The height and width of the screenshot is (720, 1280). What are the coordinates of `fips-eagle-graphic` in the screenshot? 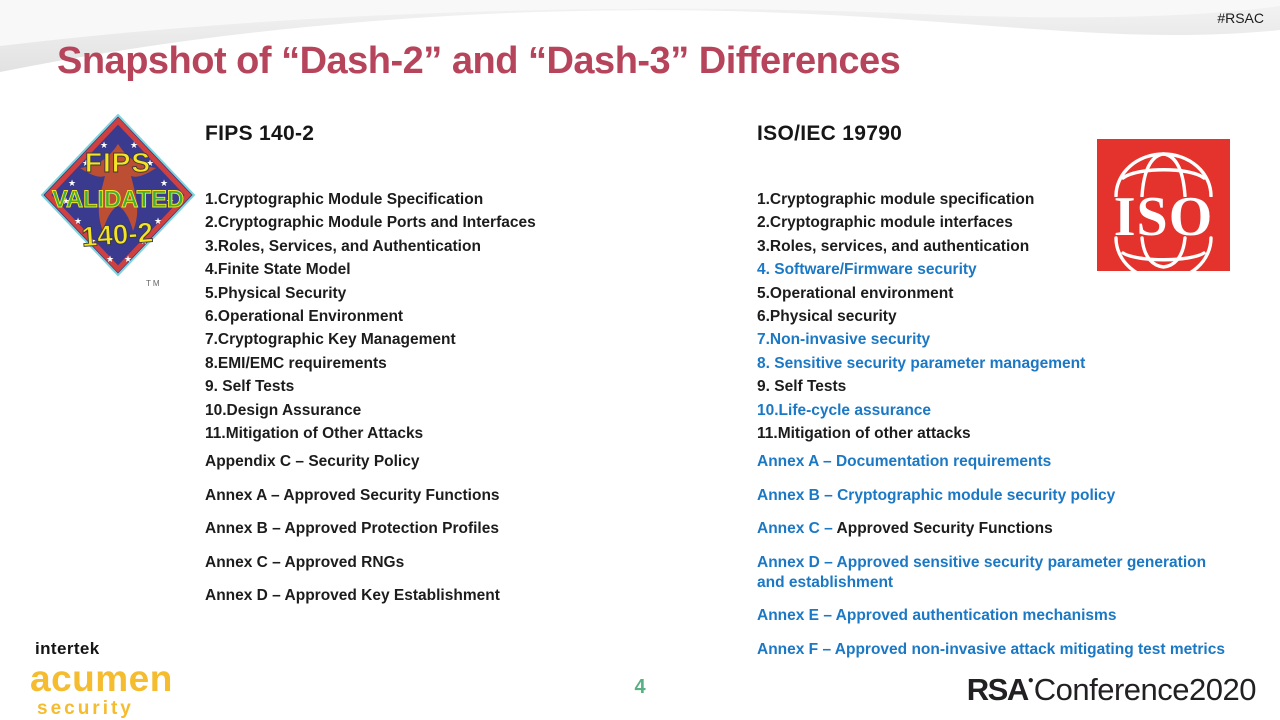 It's located at (118, 187).